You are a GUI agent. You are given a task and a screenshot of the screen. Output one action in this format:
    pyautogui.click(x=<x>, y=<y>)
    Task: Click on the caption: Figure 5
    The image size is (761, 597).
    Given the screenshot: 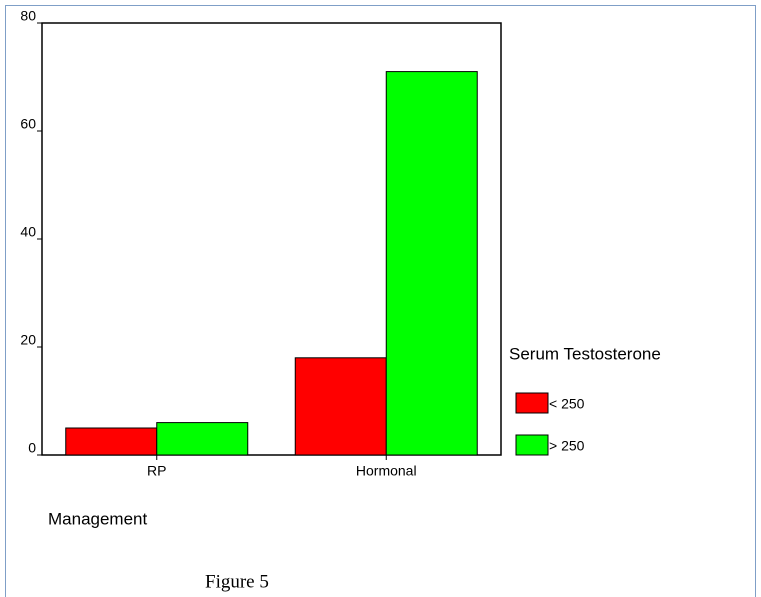 What is the action you would take?
    pyautogui.click(x=237, y=581)
    